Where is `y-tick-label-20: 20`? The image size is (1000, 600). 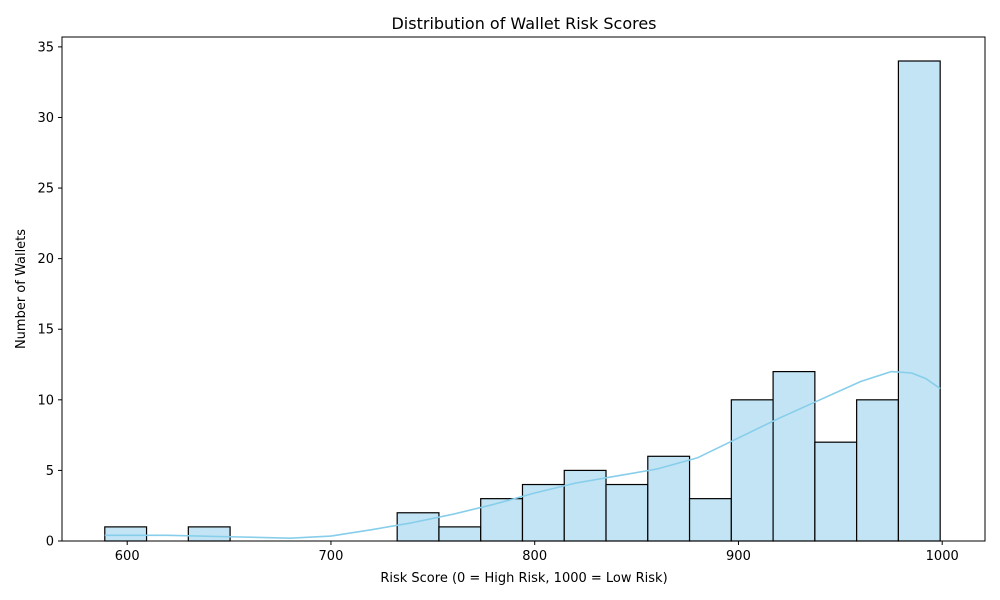
y-tick-label-20: 20 is located at coordinates (45, 259).